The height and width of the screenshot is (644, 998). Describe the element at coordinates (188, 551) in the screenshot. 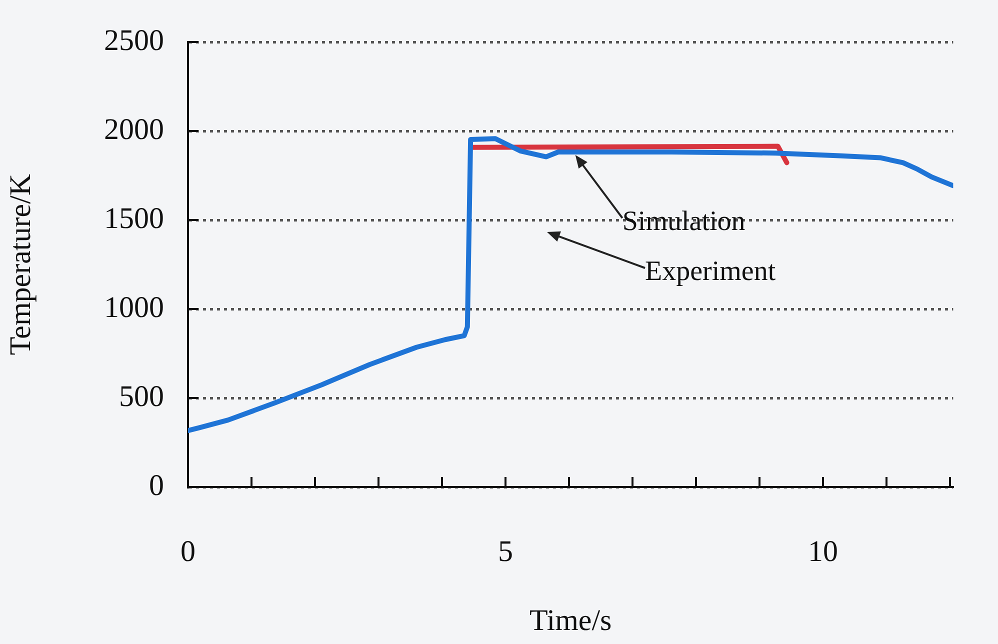

I see `x-tick-label: 0` at that location.